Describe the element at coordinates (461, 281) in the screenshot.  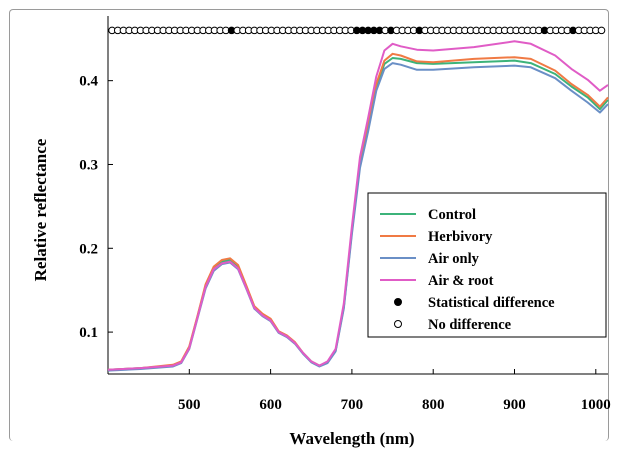
I see `legend-label: Air & root` at that location.